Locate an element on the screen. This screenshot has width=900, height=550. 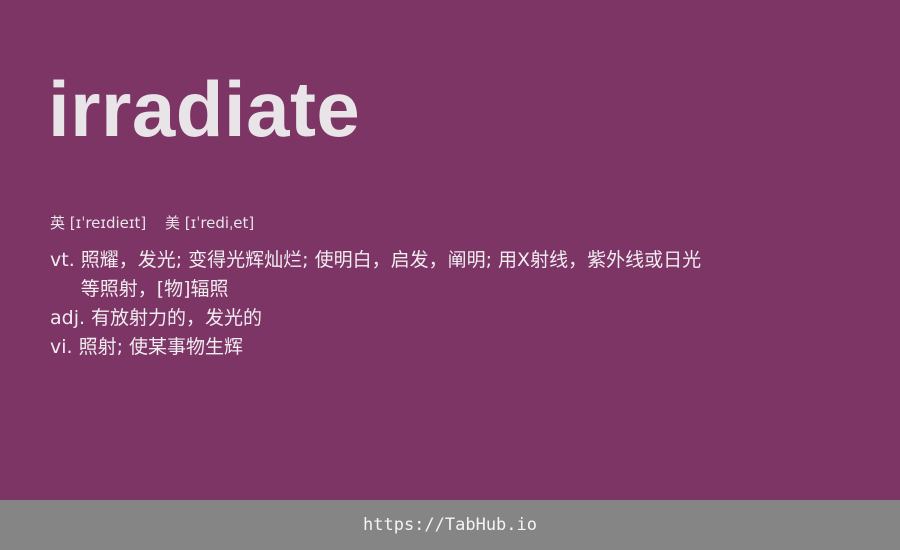
definition-item: vi. 照射; 使某事物生辉 is located at coordinates (385, 347).